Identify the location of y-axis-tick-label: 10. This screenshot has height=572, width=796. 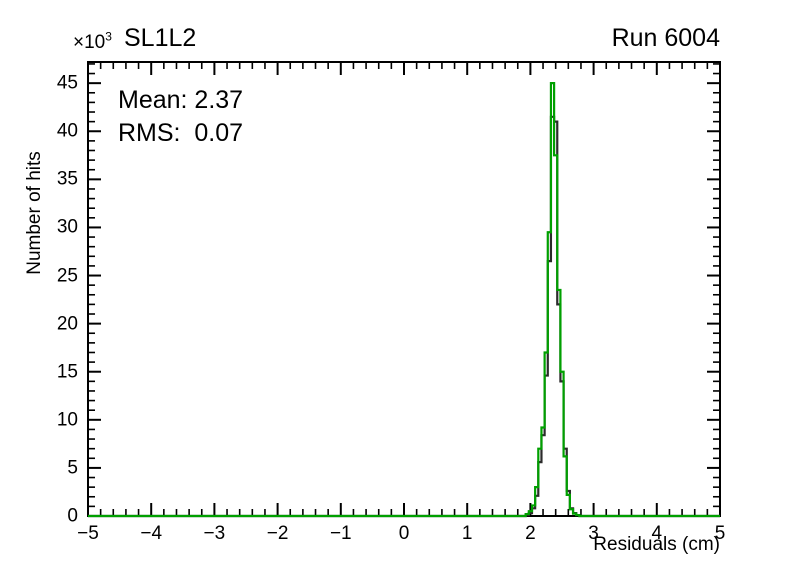
(67, 420).